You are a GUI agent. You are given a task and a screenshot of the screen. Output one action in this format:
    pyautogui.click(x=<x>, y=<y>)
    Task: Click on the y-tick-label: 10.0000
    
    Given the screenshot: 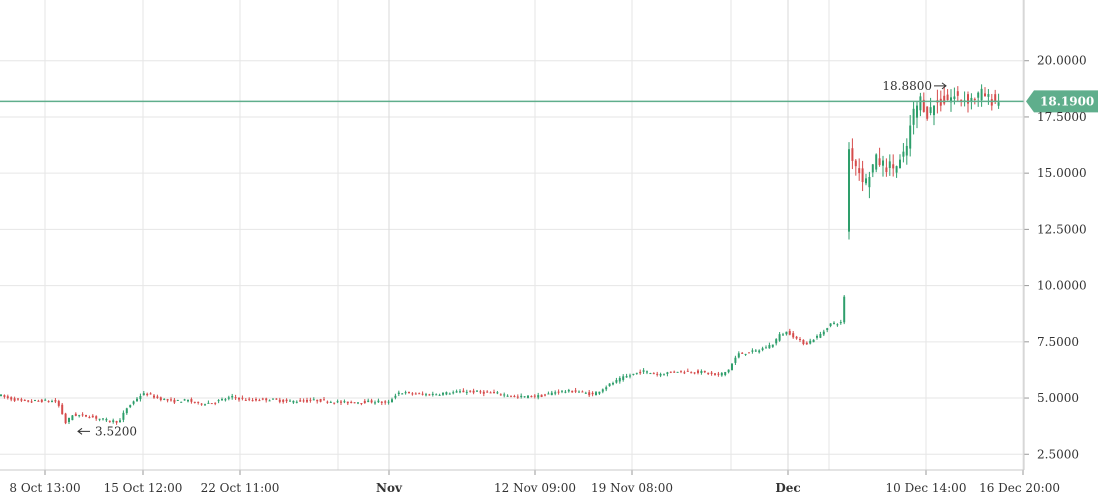 What is the action you would take?
    pyautogui.click(x=1062, y=286)
    